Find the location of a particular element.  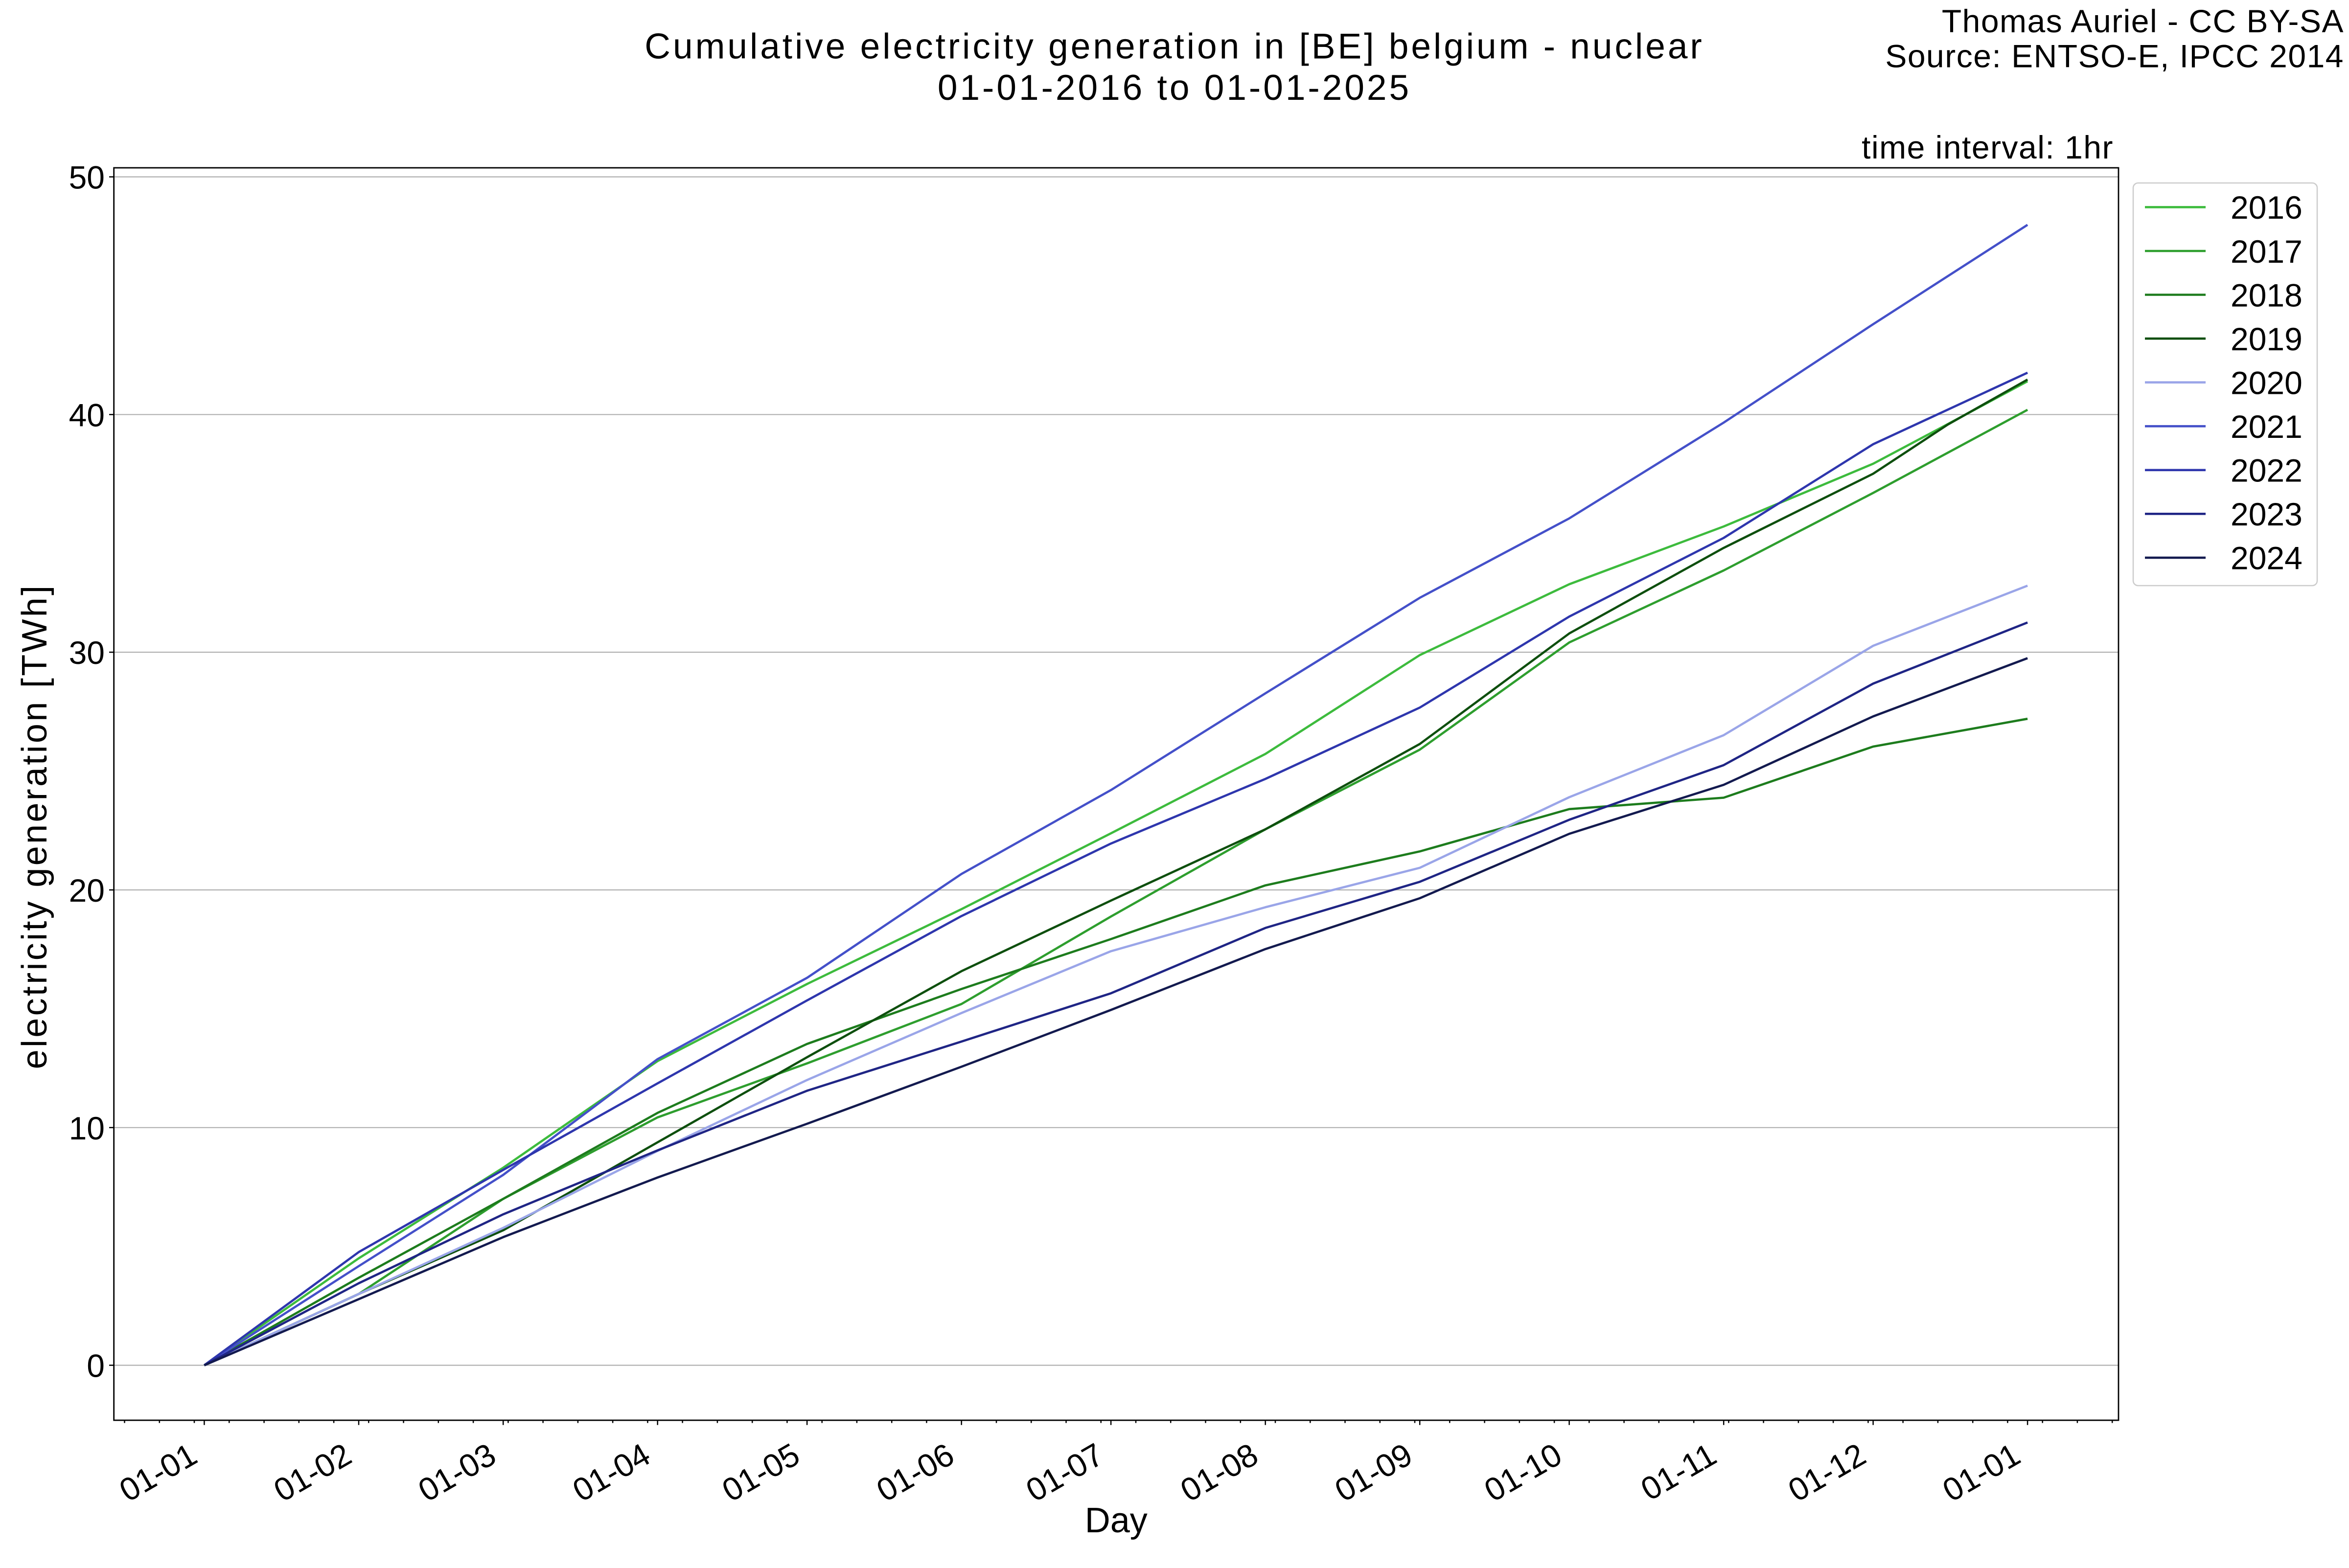

svg-text: electricity generation [TWh] is located at coordinates (34, 827).